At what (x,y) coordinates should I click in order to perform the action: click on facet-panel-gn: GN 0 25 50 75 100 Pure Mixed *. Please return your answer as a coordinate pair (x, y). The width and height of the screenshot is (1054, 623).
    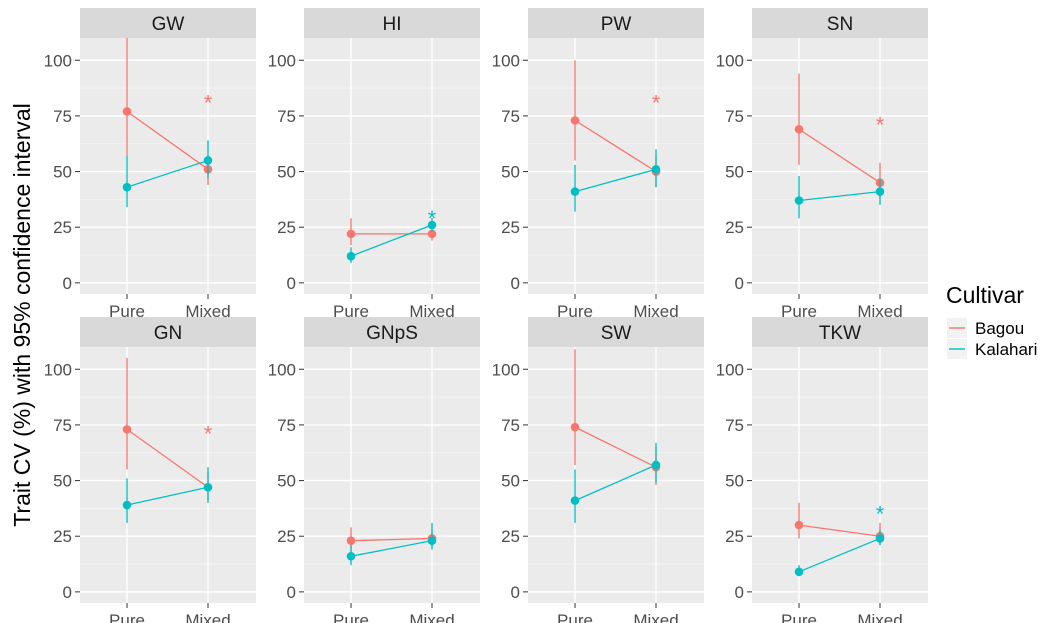
    Looking at the image, I should click on (150, 470).